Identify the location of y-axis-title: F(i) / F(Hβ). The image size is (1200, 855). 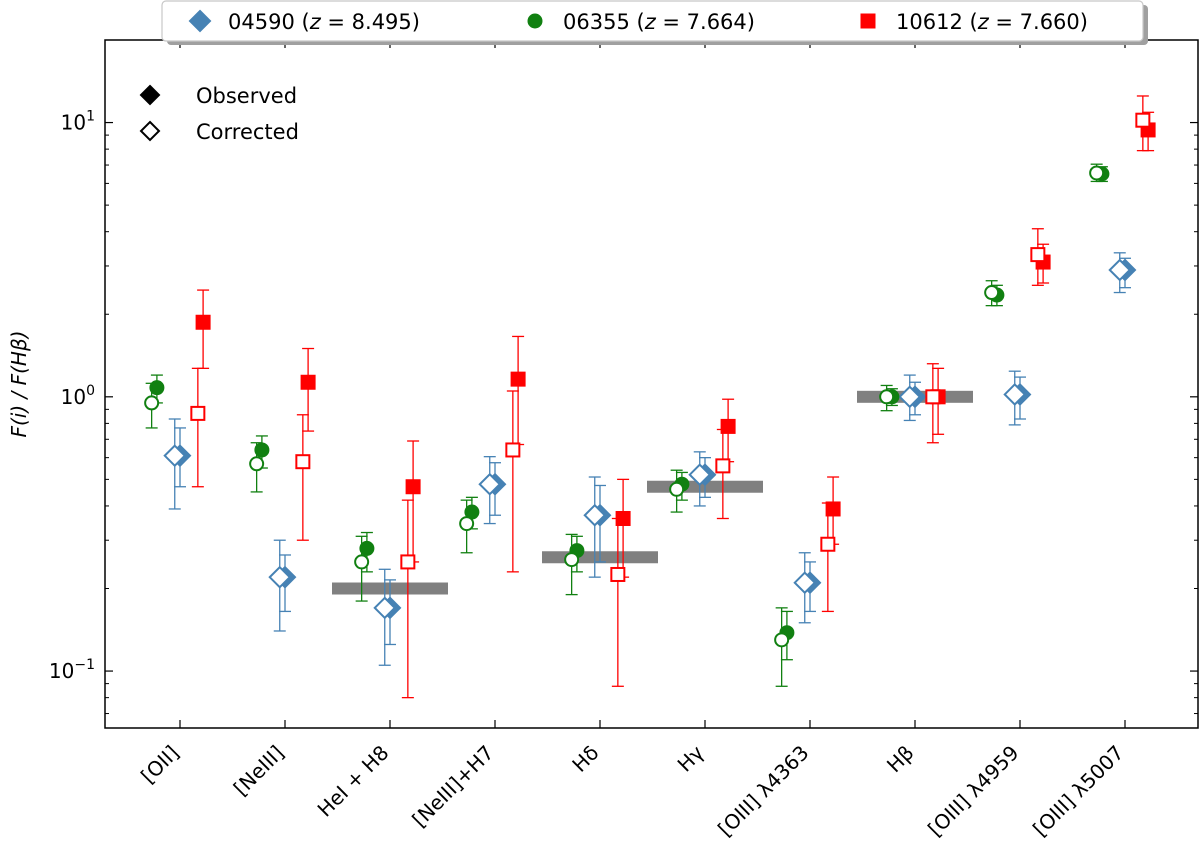
(19, 383).